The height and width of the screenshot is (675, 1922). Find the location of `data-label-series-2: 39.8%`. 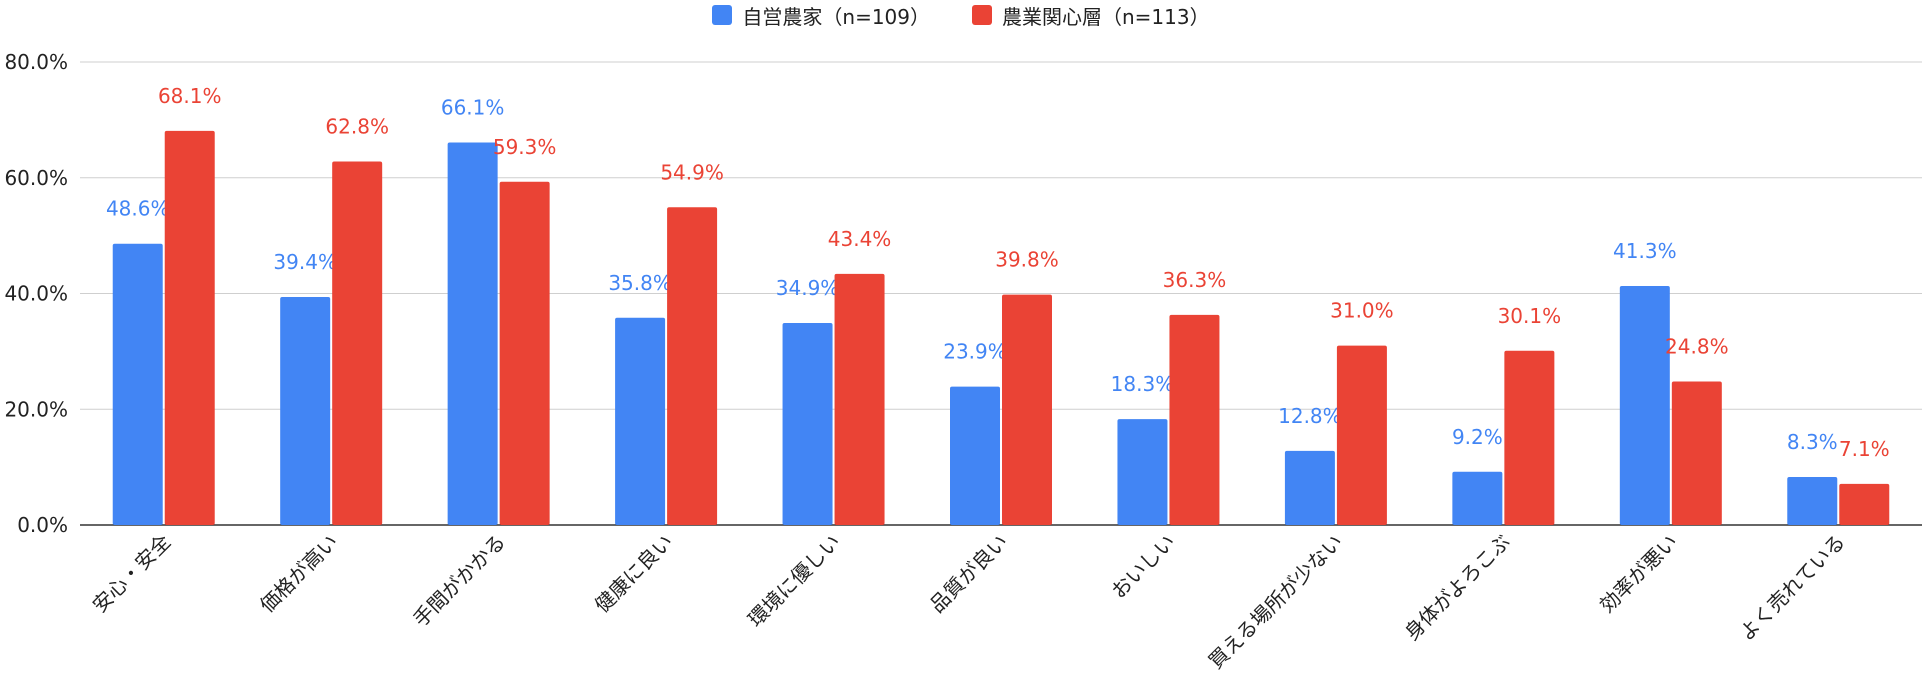

data-label-series-2: 39.8% is located at coordinates (1027, 260).